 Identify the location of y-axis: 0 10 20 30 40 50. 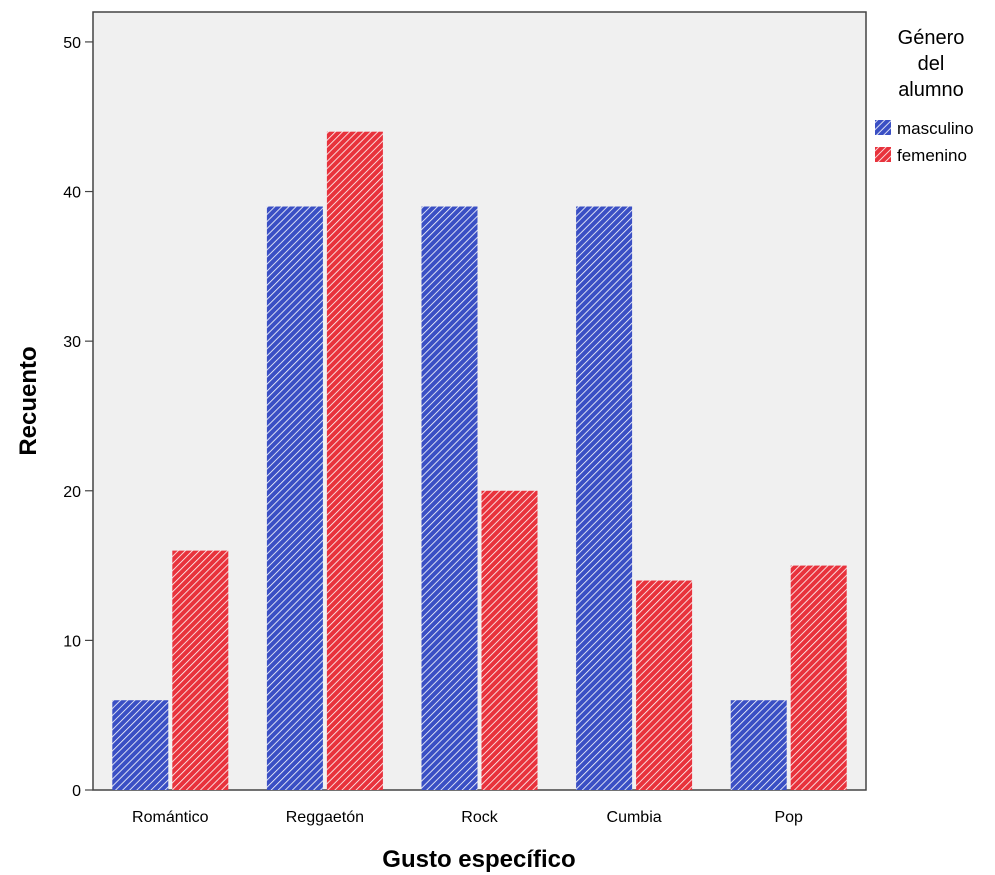
(78, 417).